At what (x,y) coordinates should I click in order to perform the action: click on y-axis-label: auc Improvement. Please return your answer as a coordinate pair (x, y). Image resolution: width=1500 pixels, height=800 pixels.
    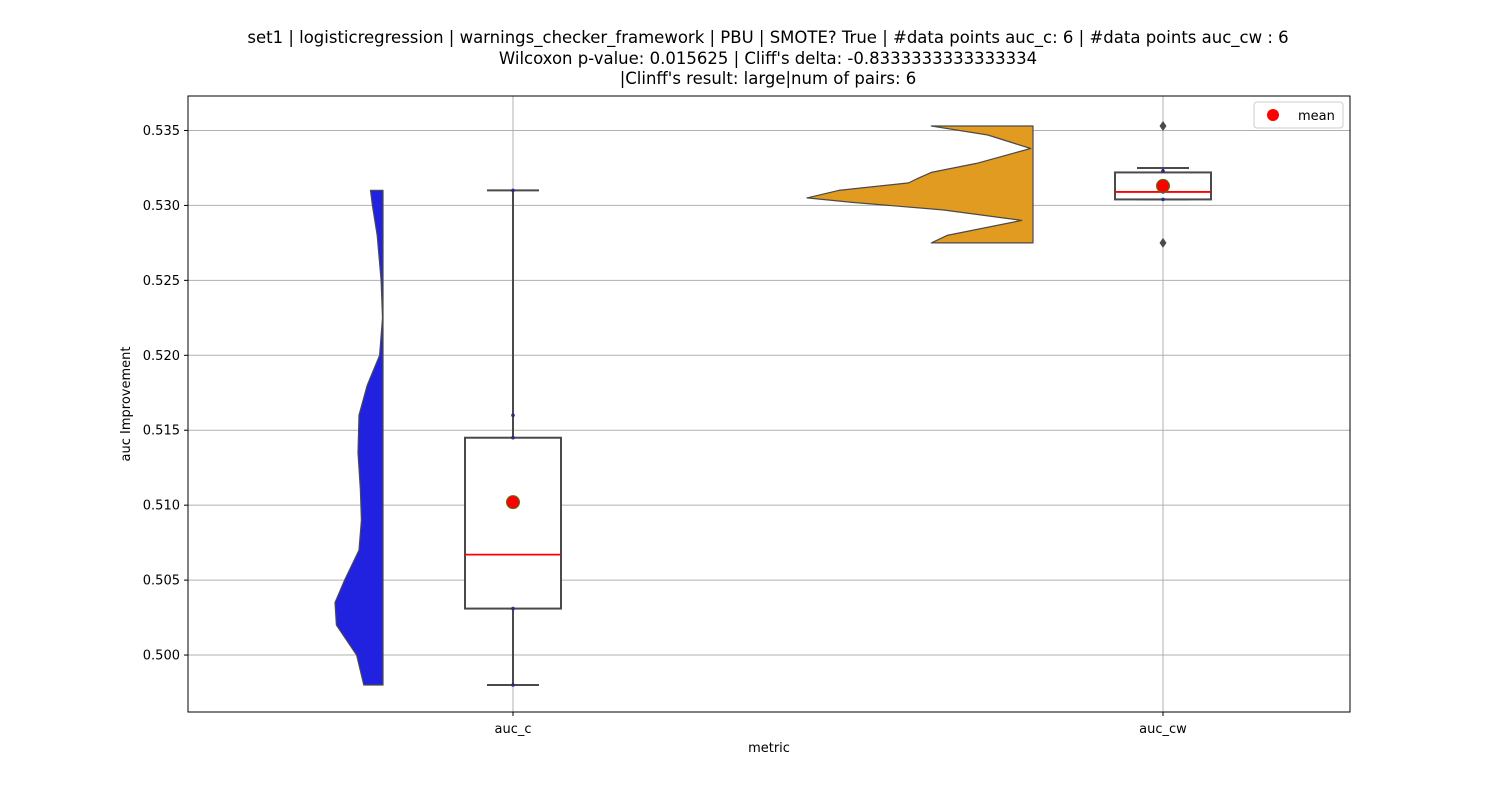
    Looking at the image, I should click on (126, 404).